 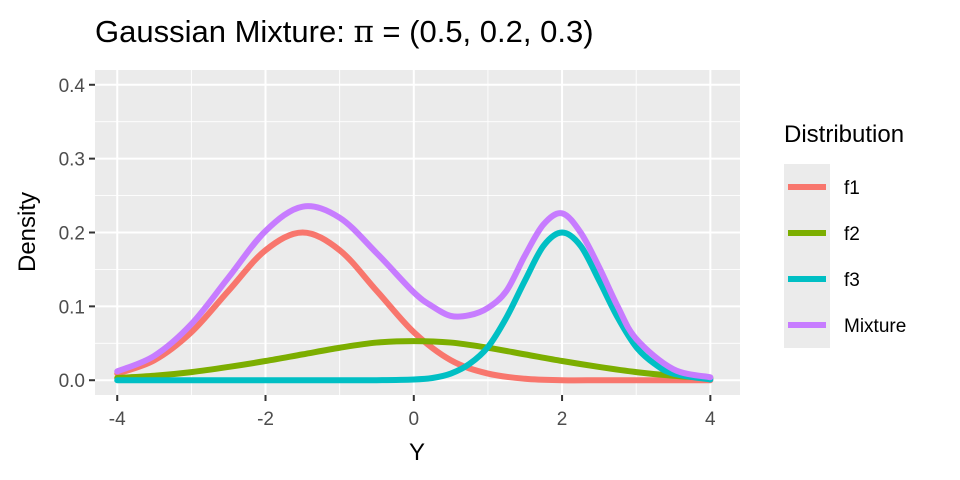 I want to click on y-tick-label: 0.4, so click(x=72, y=86).